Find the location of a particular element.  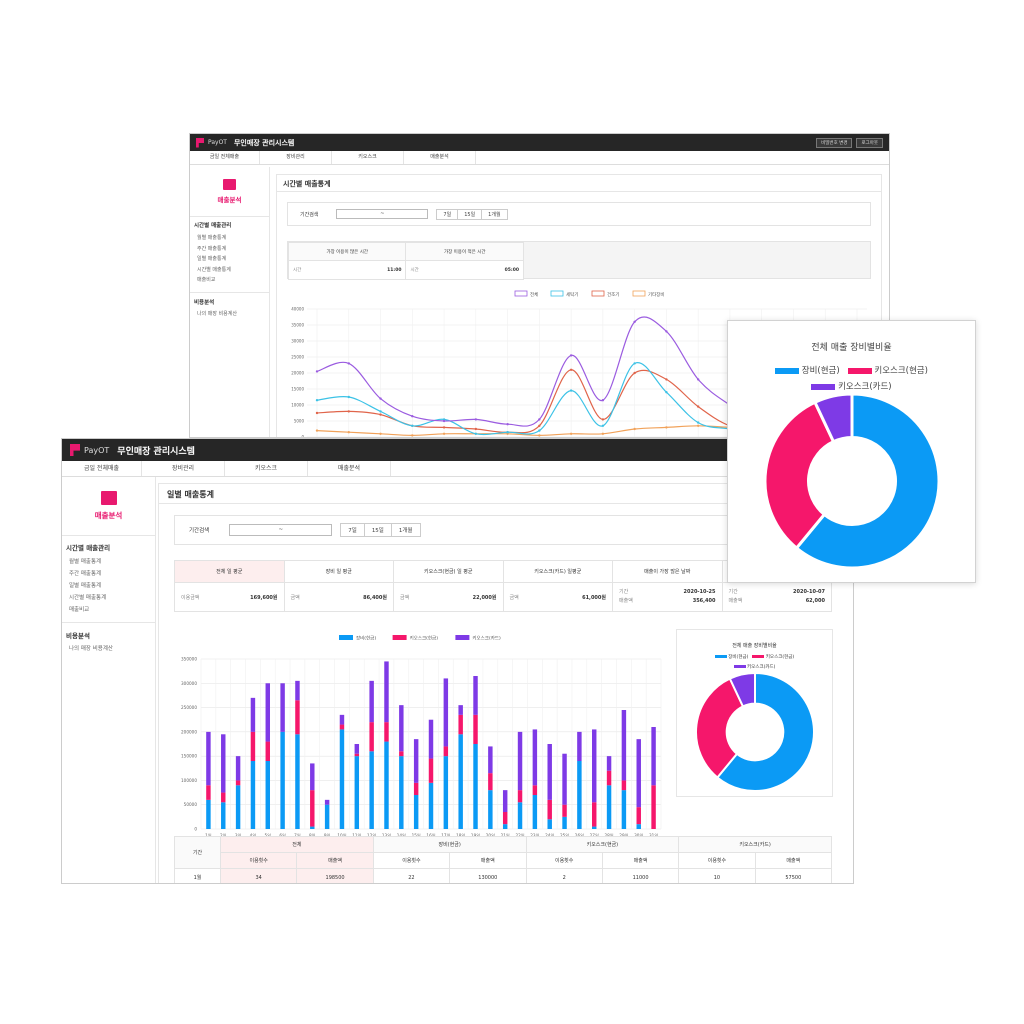

table-head-kiosk-cash: 키오스크(현금) is located at coordinates (602, 844).